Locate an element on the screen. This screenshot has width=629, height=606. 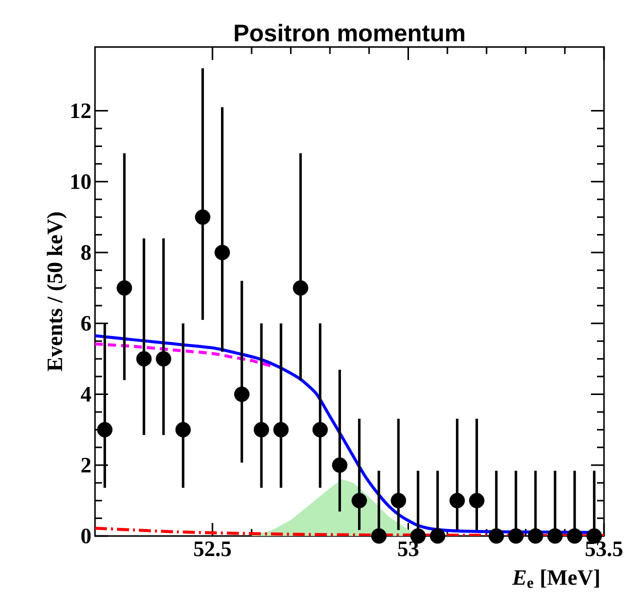
y-axis-title: Events / (50 keV) is located at coordinates (56, 292).